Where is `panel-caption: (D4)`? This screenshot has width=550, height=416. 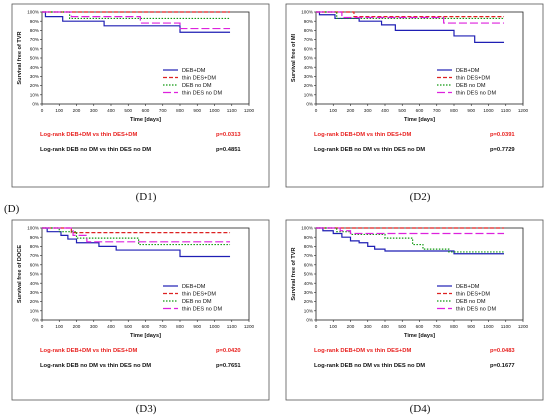 panel-caption: (D4) is located at coordinates (420, 409).